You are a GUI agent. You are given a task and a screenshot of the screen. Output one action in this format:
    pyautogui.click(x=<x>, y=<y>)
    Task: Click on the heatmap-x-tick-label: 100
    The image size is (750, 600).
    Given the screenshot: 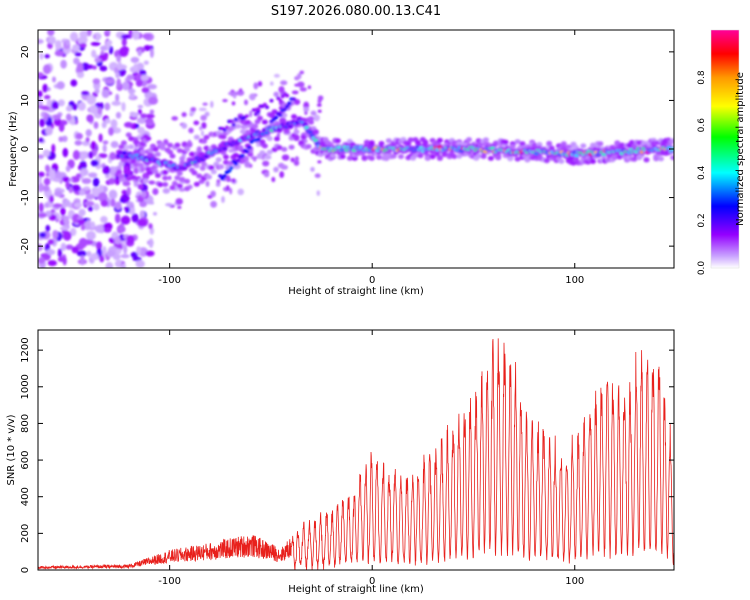 What is the action you would take?
    pyautogui.click(x=574, y=280)
    